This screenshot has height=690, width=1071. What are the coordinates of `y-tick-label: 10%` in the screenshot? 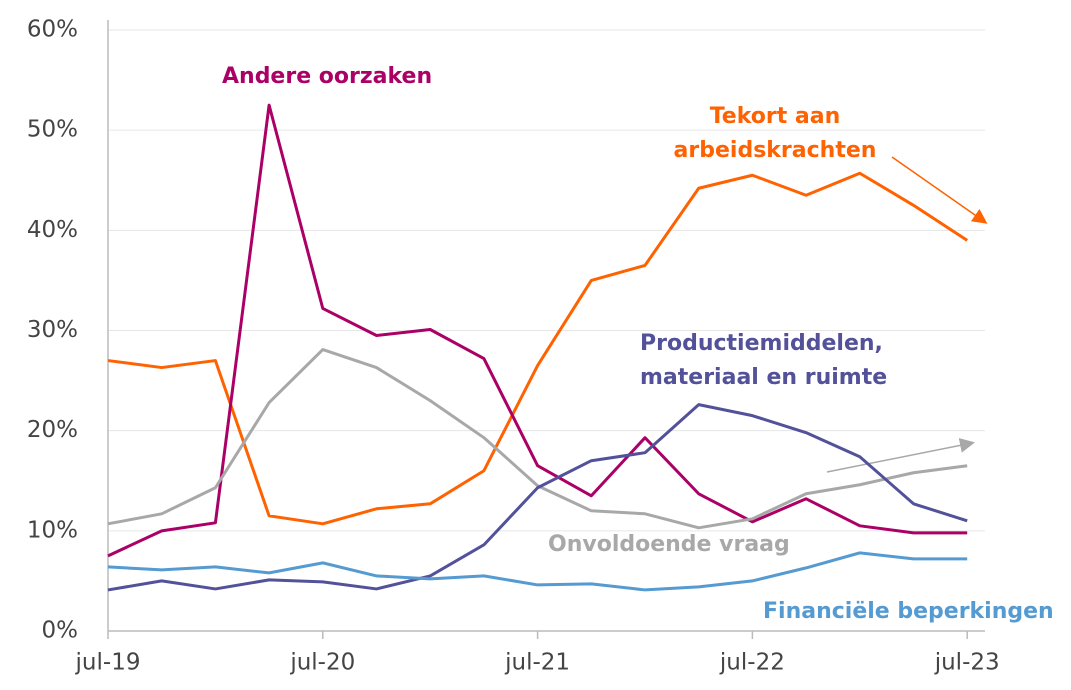 It's located at (52, 530).